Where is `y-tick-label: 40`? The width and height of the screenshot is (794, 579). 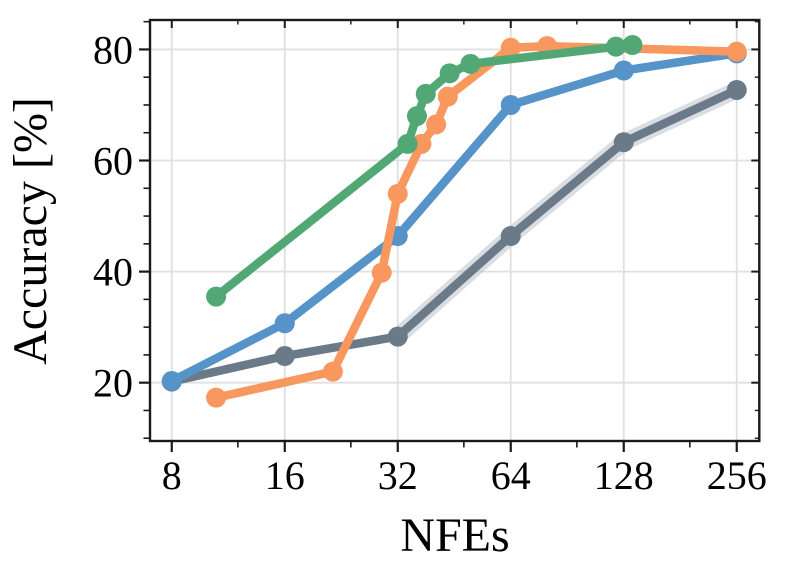 y-tick-label: 40 is located at coordinates (113, 272).